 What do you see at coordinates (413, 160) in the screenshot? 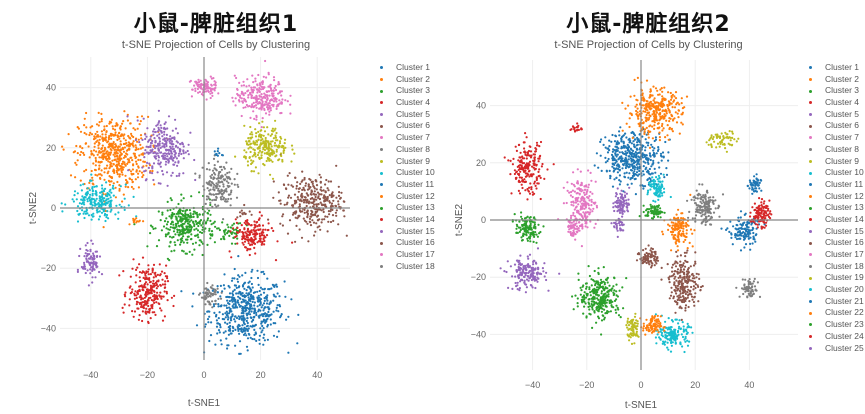
I see `legend-label: Cluster 9` at bounding box center [413, 160].